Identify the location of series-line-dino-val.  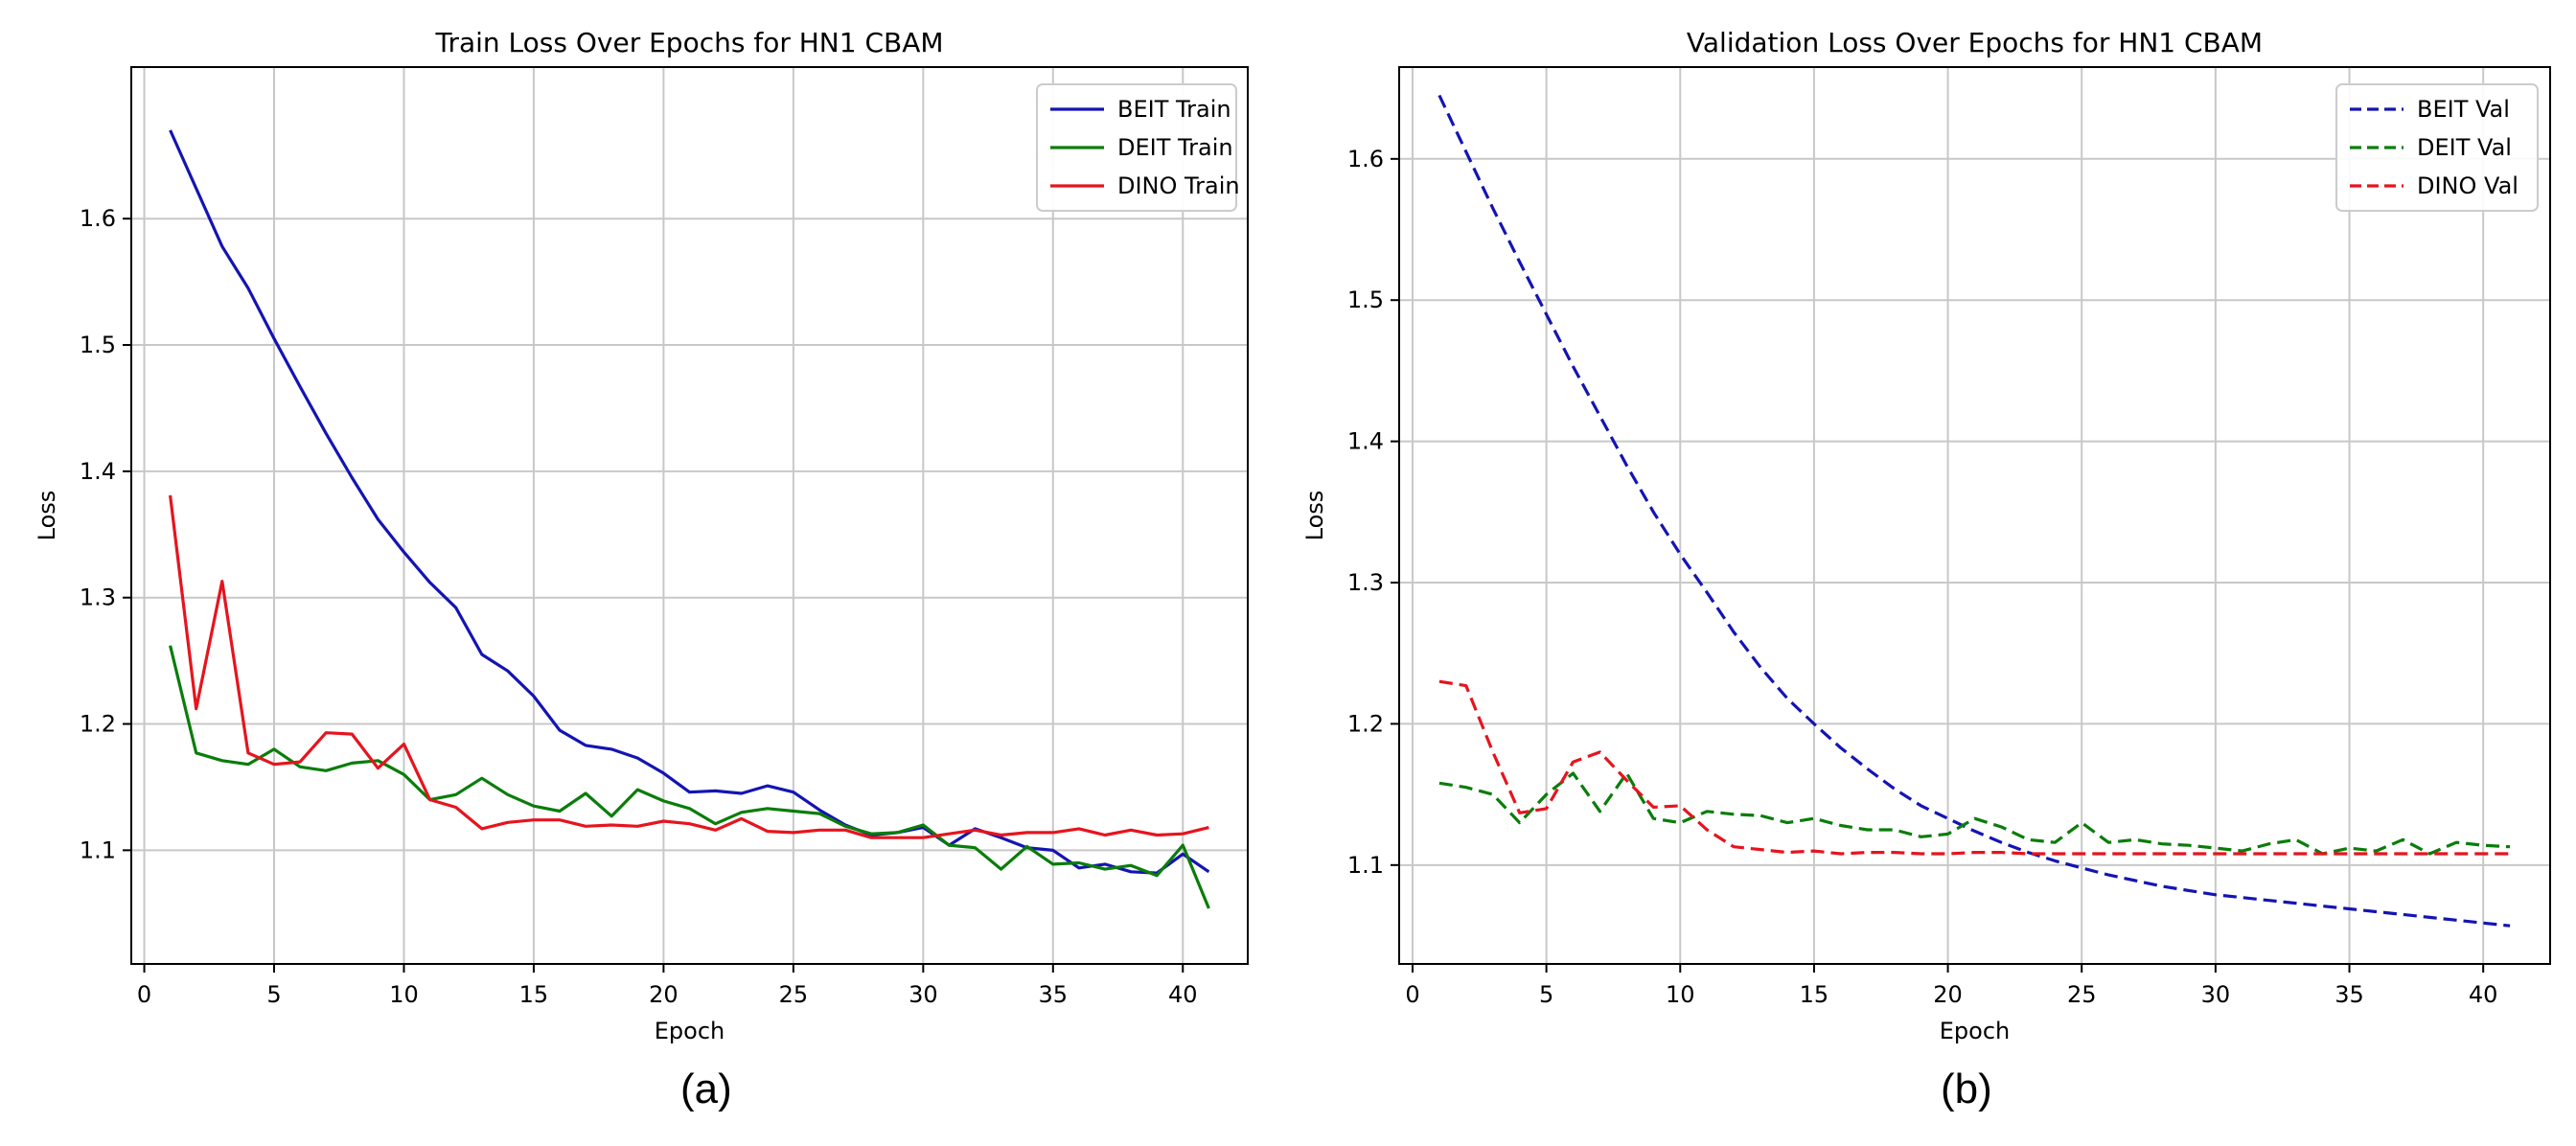
(1974, 767).